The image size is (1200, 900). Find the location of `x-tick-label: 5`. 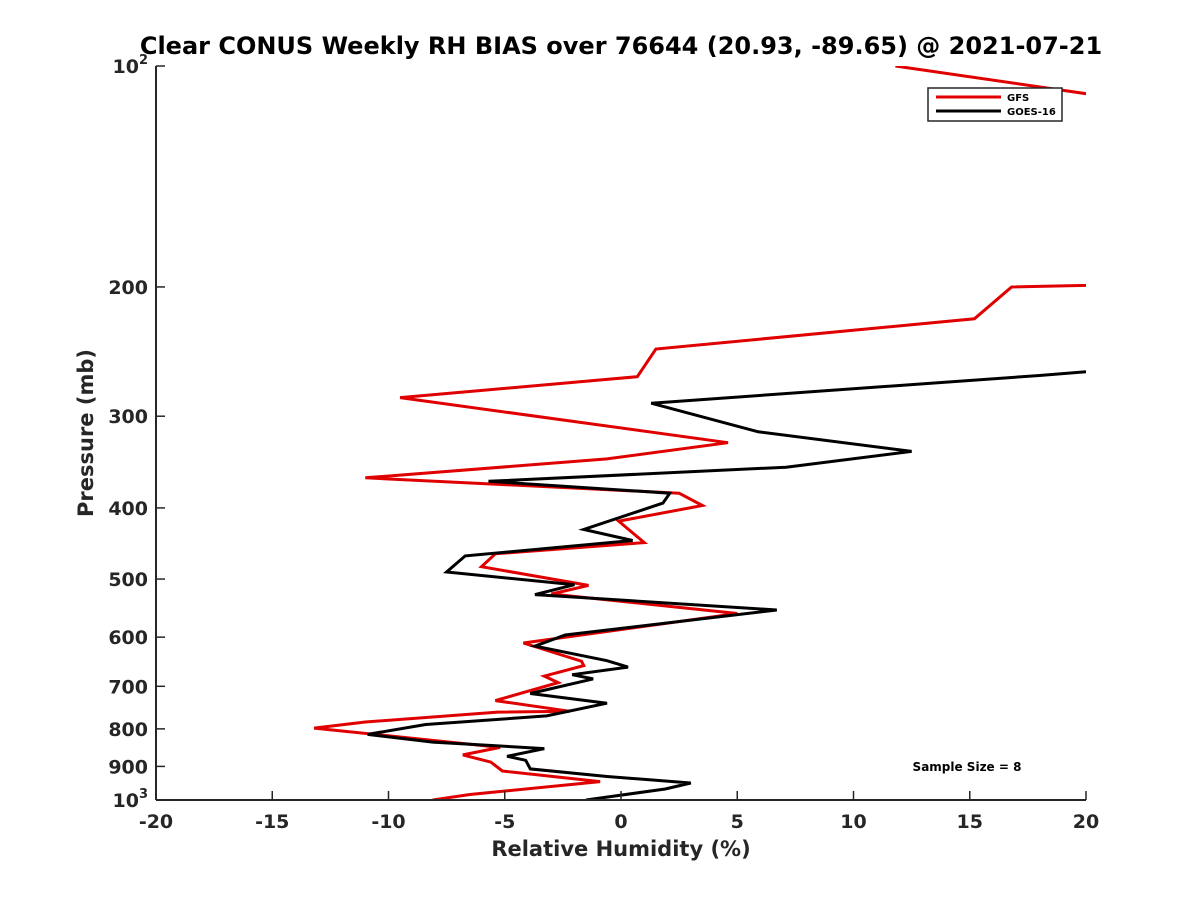

x-tick-label: 5 is located at coordinates (737, 822).